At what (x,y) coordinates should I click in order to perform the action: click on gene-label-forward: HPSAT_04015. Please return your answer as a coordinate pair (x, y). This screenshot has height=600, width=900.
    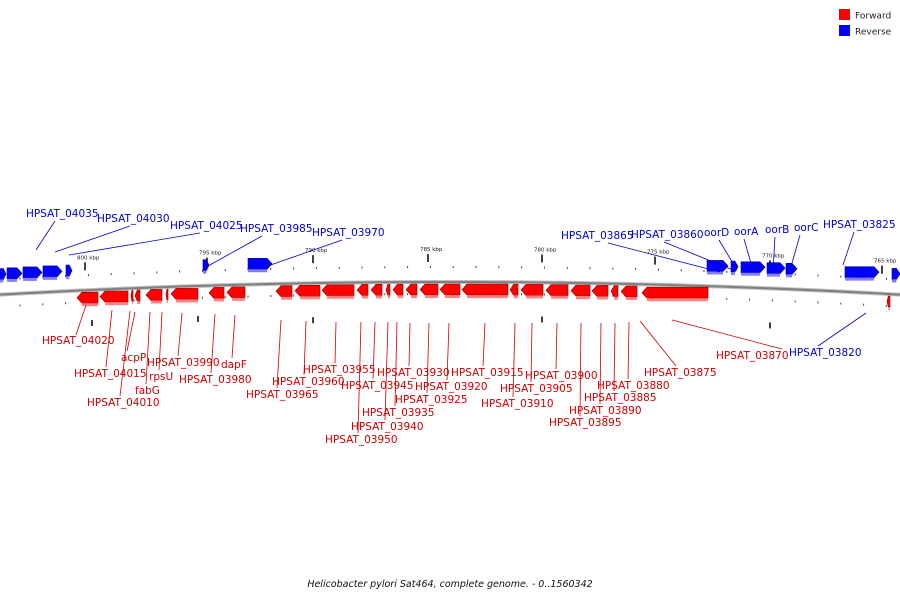
    Looking at the image, I should click on (110, 374).